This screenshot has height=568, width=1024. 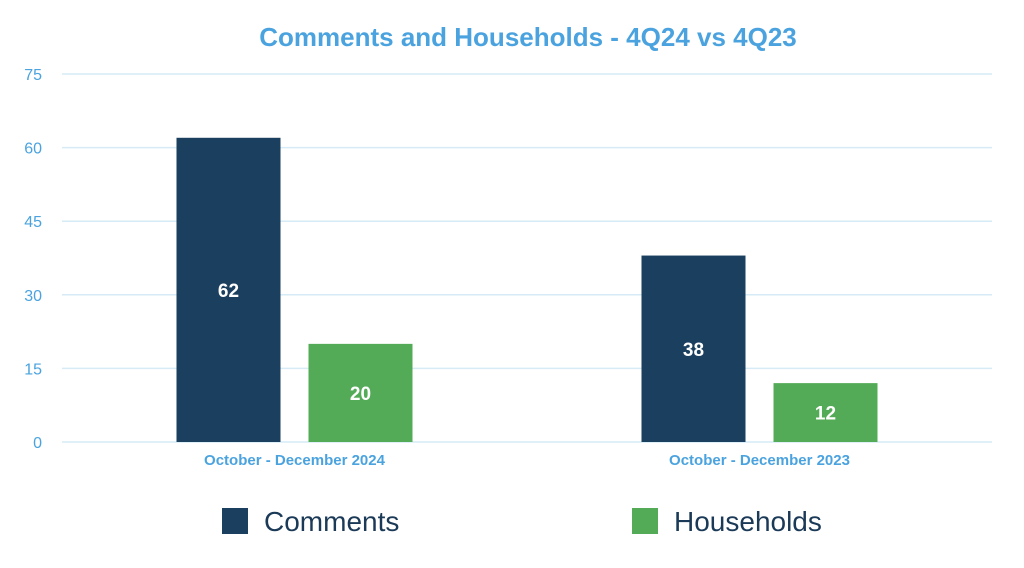 What do you see at coordinates (331, 521) in the screenshot?
I see `legend-label-comments: Comments` at bounding box center [331, 521].